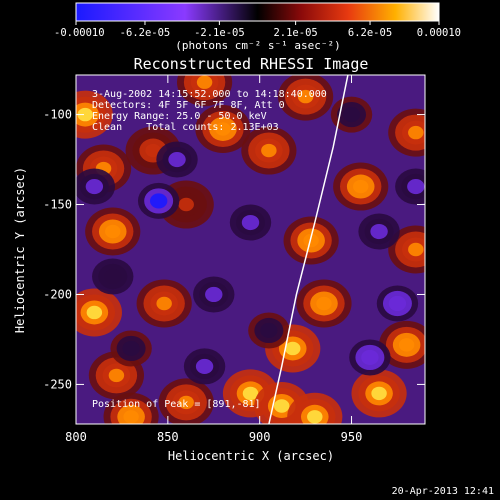 The width and height of the screenshot is (500, 500). Describe the element at coordinates (370, 33) in the screenshot. I see `colorbar-tick-label: 6.2e-05` at that location.